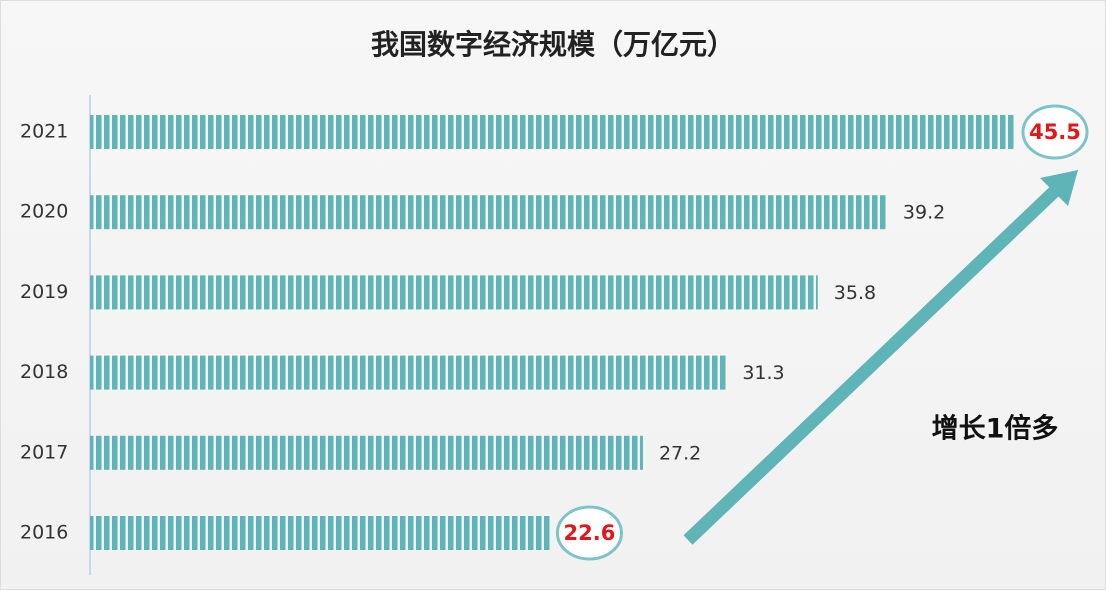  I want to click on value-label: 22.6, so click(590, 533).